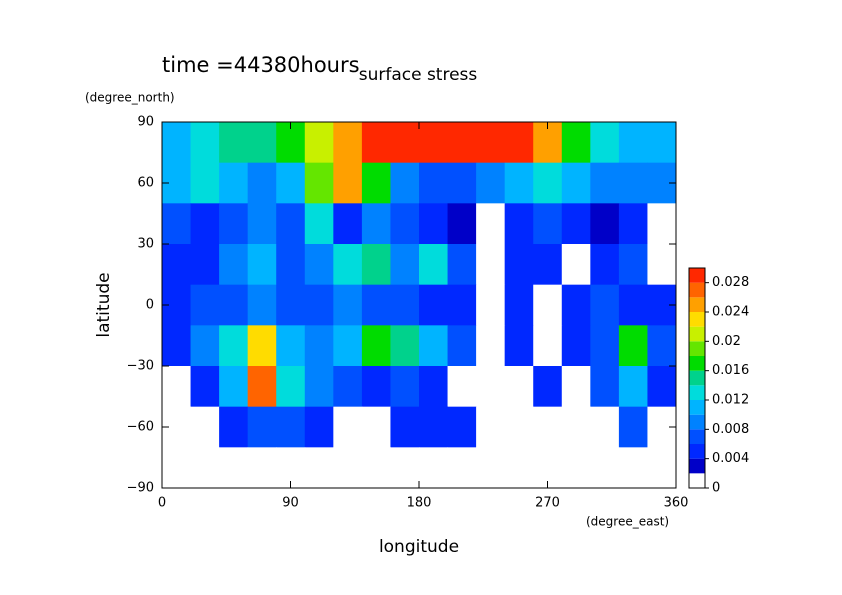  What do you see at coordinates (730, 458) in the screenshot?
I see `colorbar-tick-label: 0.004` at bounding box center [730, 458].